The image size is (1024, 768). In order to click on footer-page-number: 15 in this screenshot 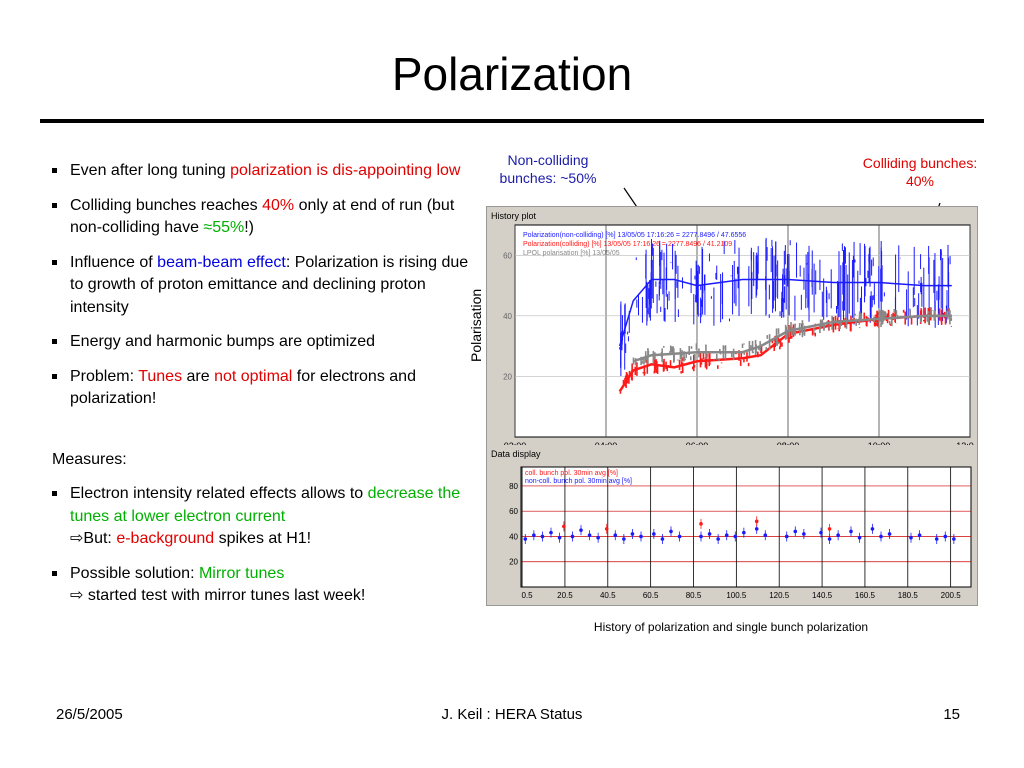, I will do `click(951, 714)`.